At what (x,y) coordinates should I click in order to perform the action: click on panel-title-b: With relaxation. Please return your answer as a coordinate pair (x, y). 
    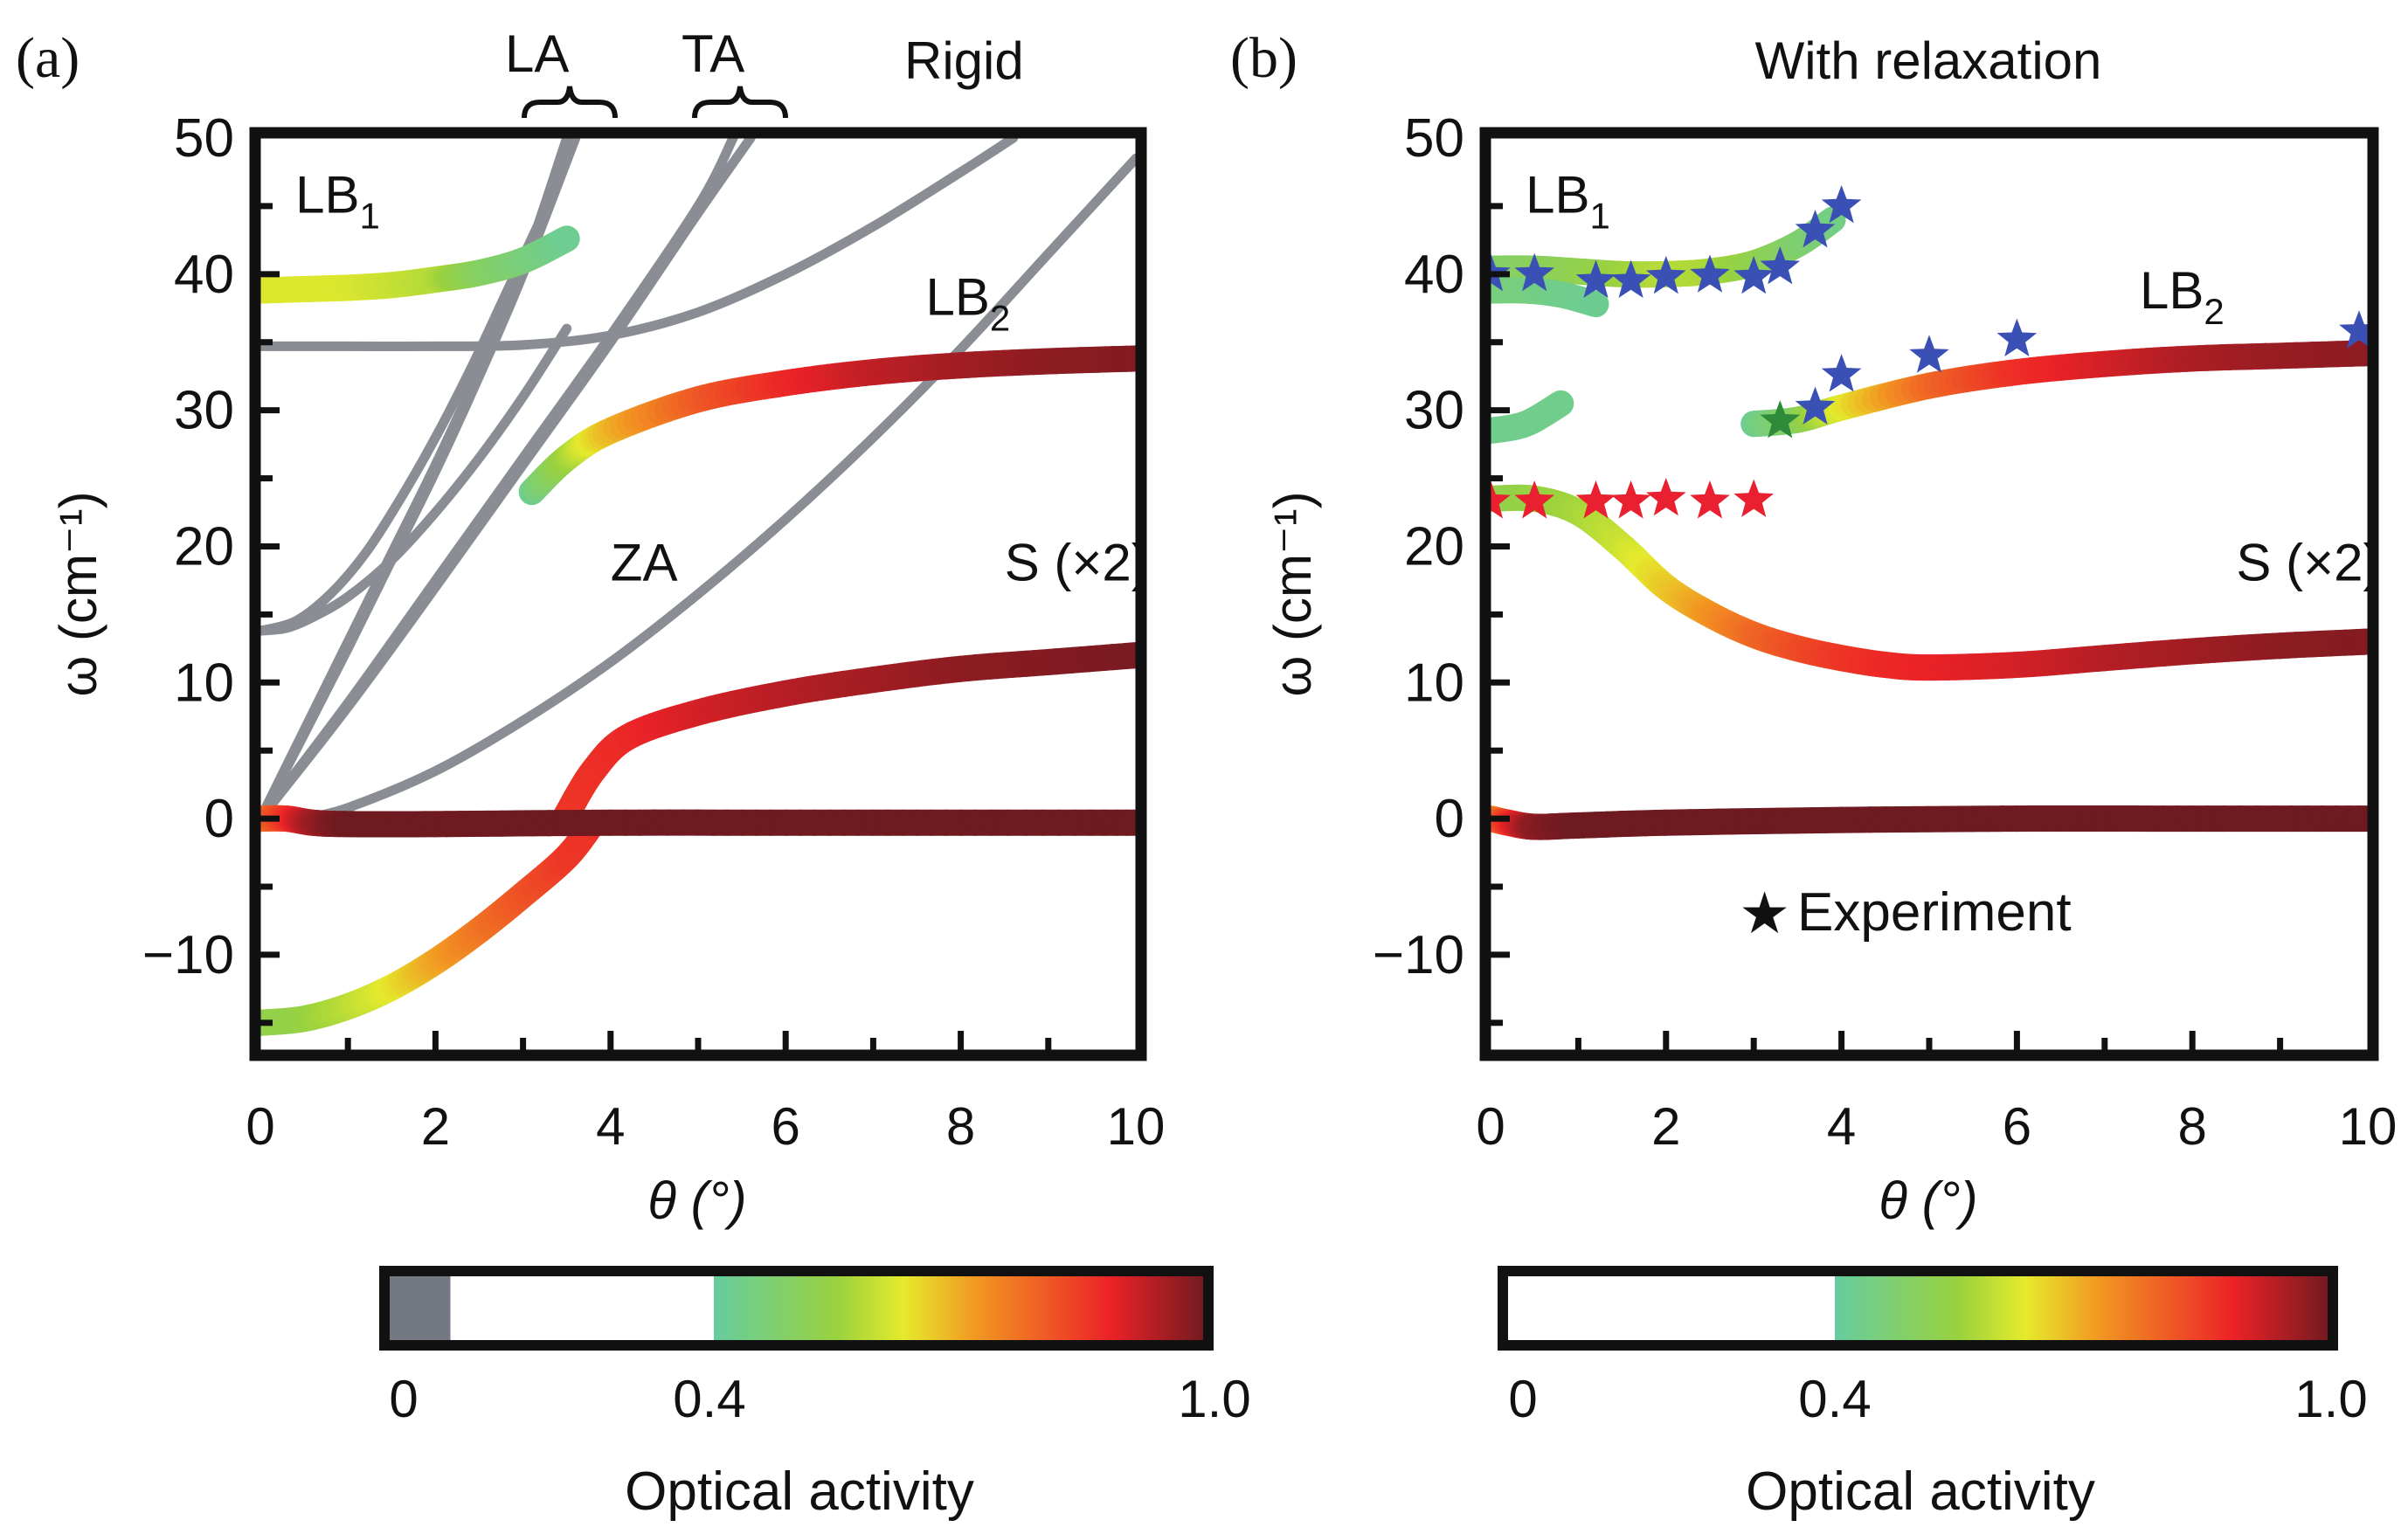
    Looking at the image, I should click on (1928, 60).